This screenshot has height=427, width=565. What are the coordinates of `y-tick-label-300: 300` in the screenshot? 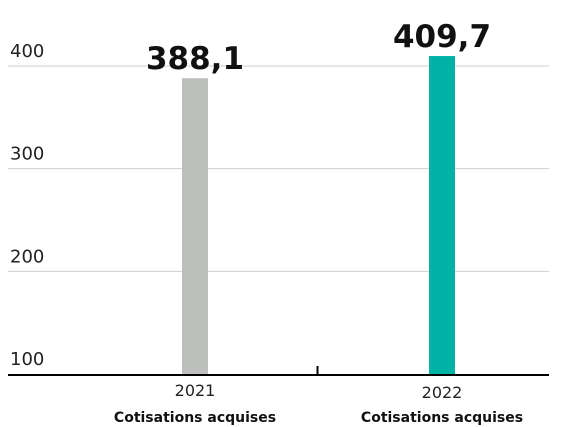 It's located at (27, 154).